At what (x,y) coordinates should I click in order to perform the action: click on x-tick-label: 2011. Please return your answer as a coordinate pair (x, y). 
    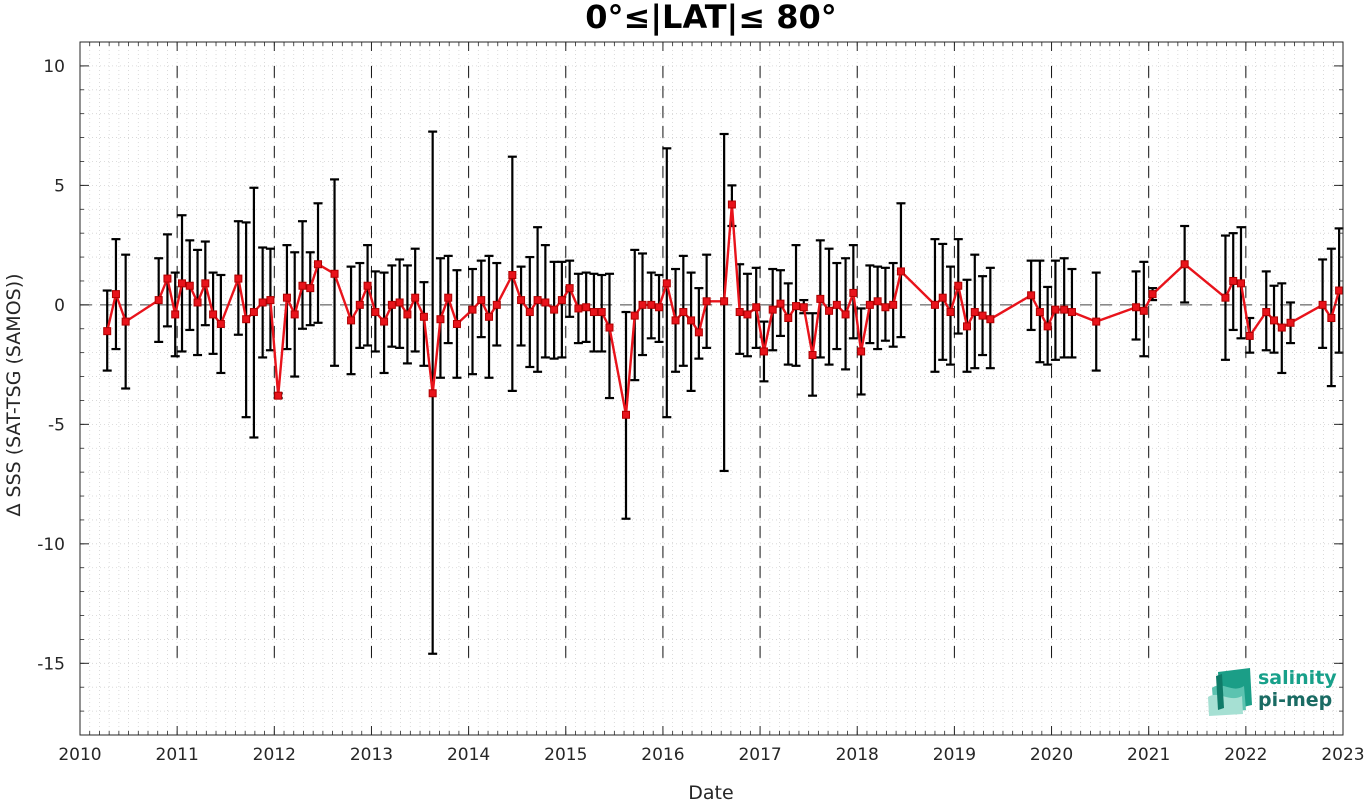
    Looking at the image, I should click on (177, 755).